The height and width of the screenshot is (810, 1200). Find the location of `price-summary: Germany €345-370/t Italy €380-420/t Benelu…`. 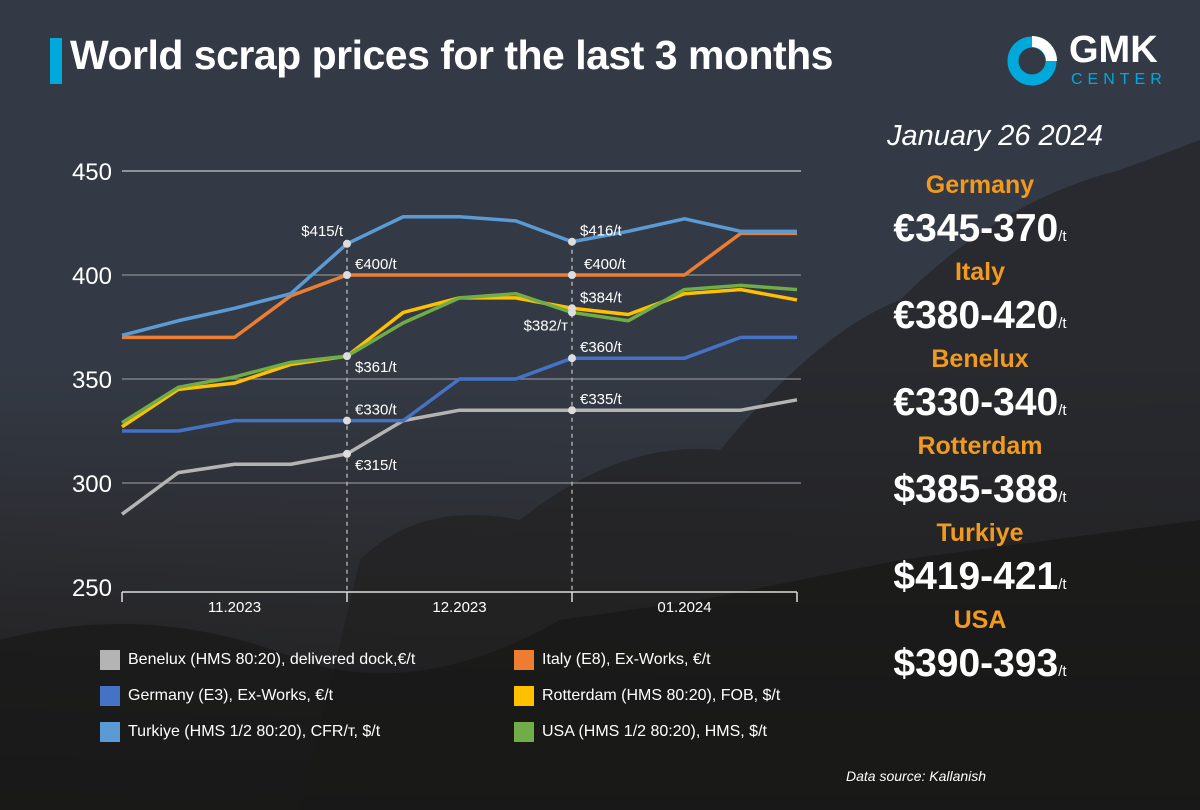

price-summary: Germany €345-370/t Italy €380-420/t Benelu… is located at coordinates (980, 431).